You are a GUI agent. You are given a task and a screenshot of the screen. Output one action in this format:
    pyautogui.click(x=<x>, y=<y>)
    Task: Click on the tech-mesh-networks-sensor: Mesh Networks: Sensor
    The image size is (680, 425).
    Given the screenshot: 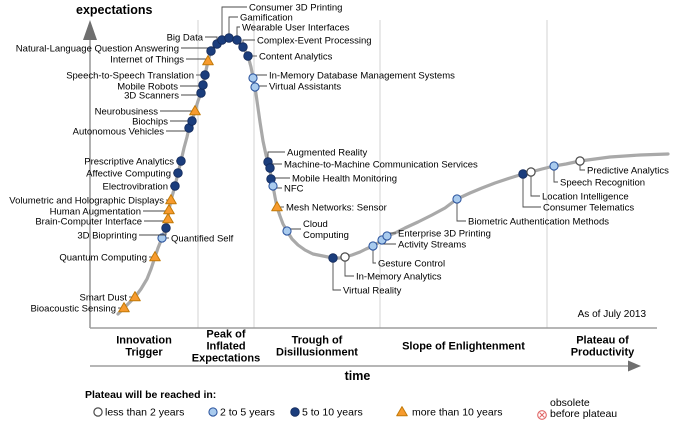 What is the action you would take?
    pyautogui.click(x=329, y=207)
    